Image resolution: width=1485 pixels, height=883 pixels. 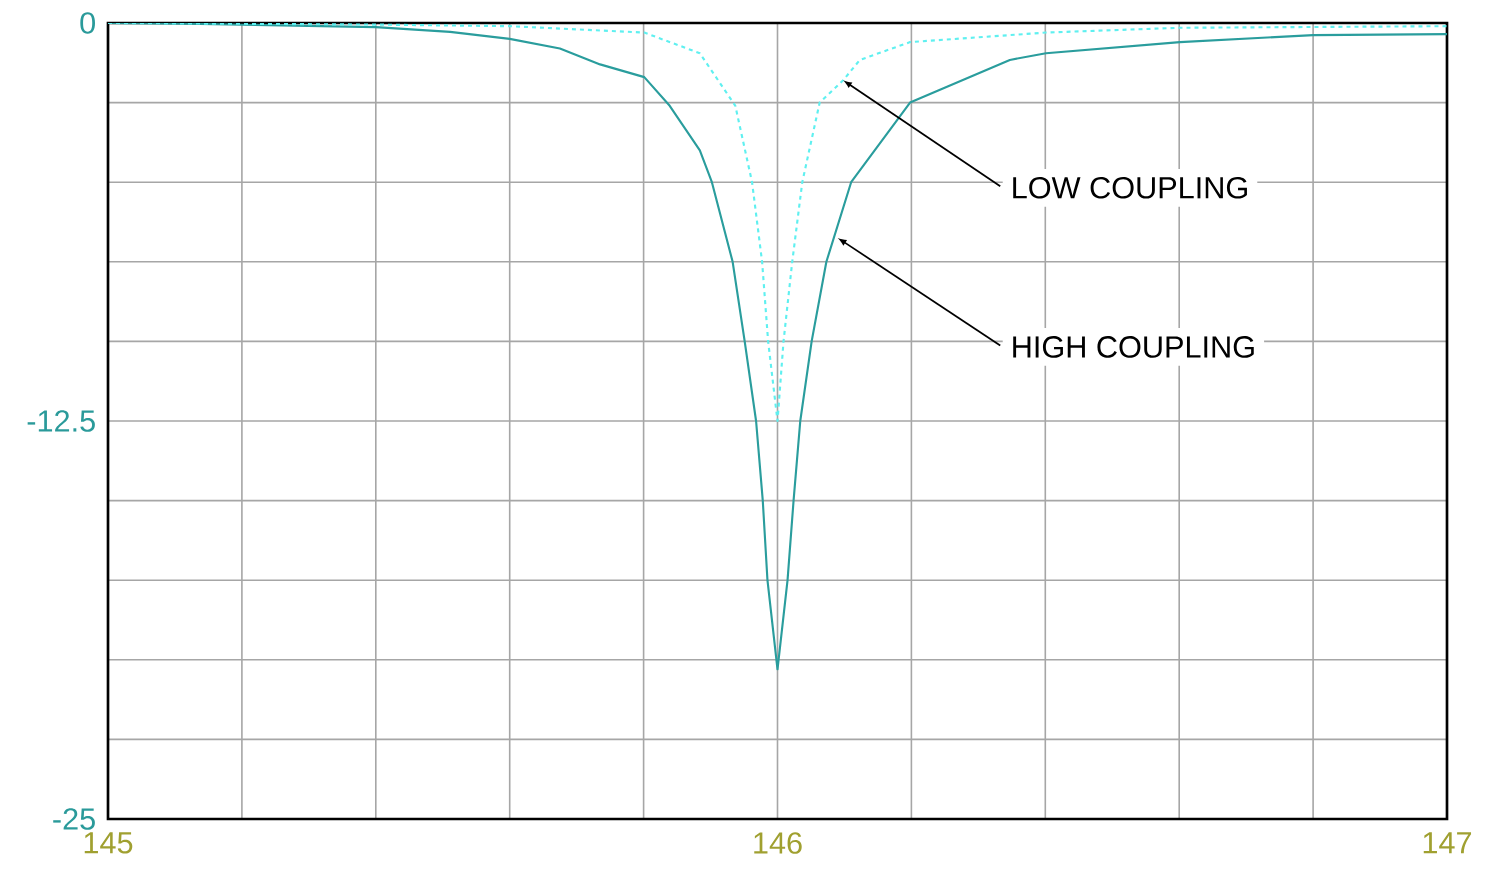 What do you see at coordinates (61, 421) in the screenshot?
I see `y-tick-label: -12.5` at bounding box center [61, 421].